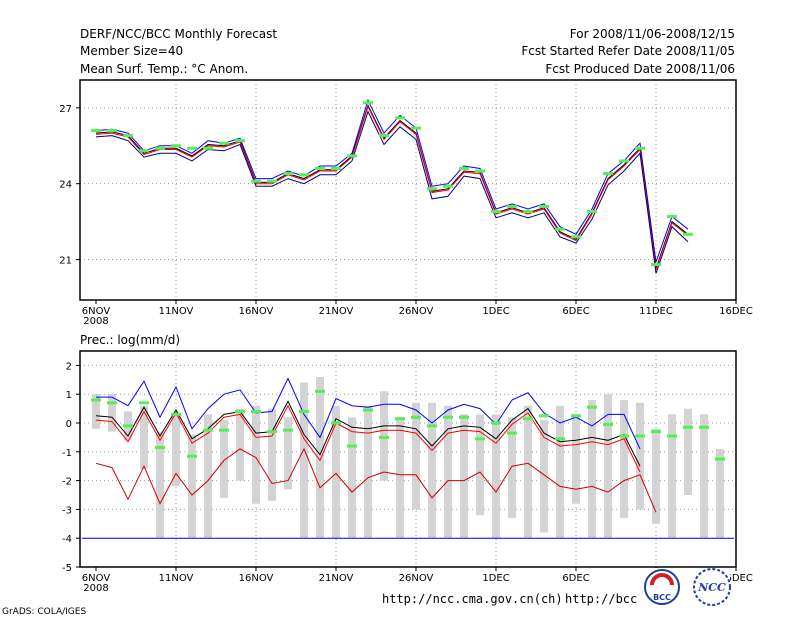  What do you see at coordinates (256, 578) in the screenshot?
I see `x-tick-label: 16NOV` at bounding box center [256, 578].